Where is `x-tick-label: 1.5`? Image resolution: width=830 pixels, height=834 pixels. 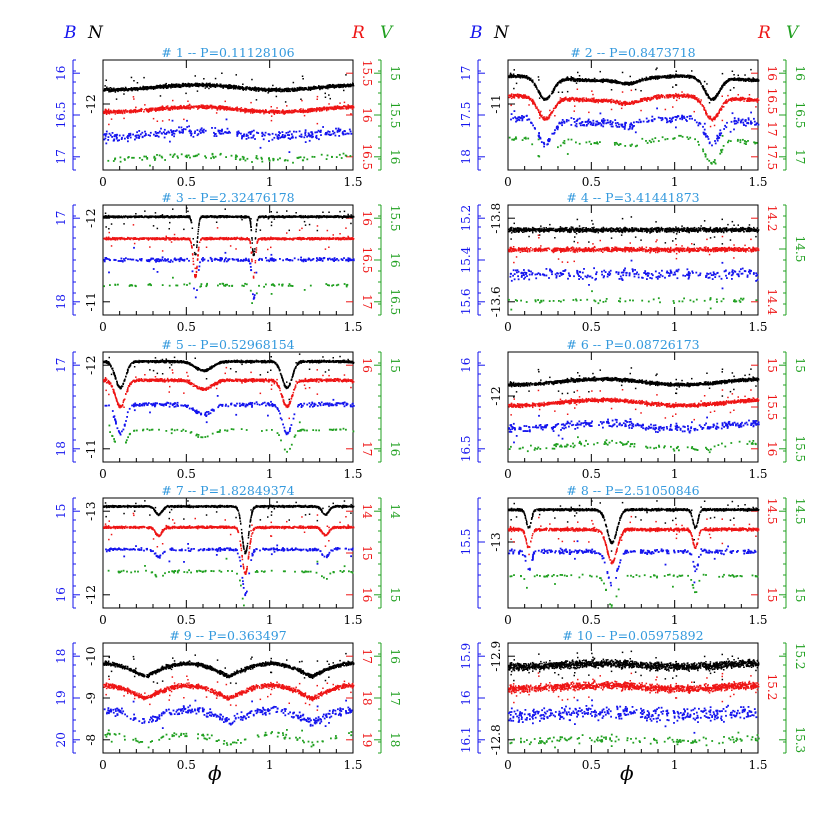
x-tick-label: 1.5 is located at coordinates (352, 182).